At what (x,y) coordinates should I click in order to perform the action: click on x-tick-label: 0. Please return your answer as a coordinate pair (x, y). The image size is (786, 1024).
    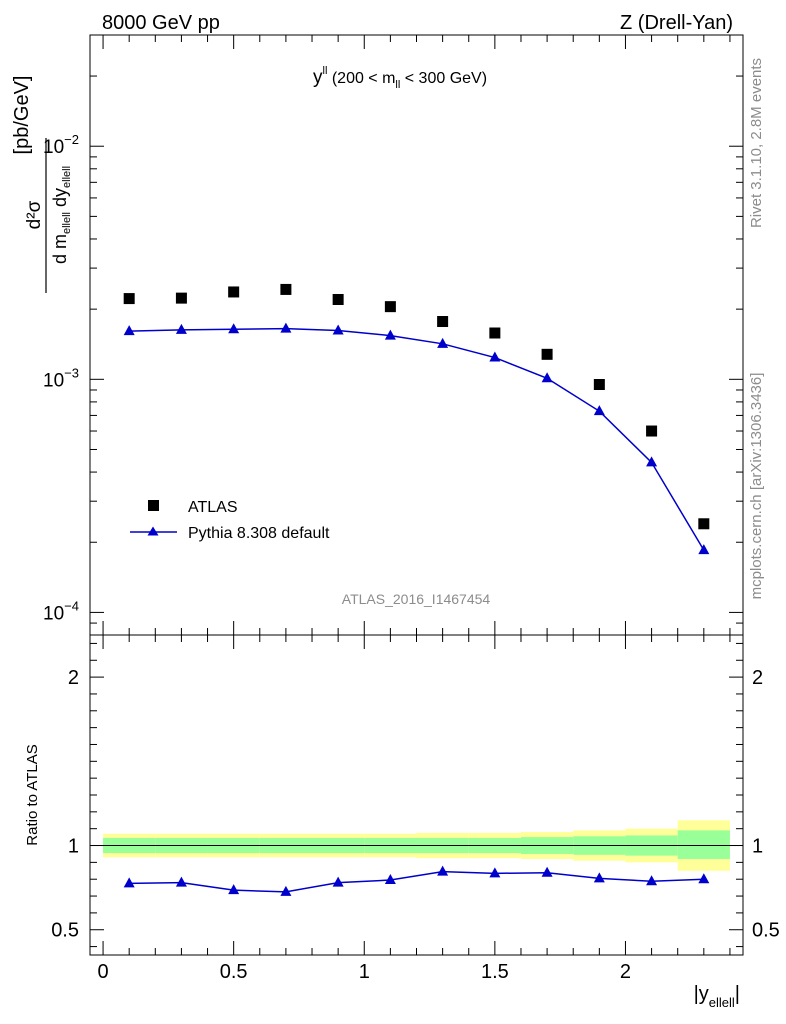
    Looking at the image, I should click on (102, 972).